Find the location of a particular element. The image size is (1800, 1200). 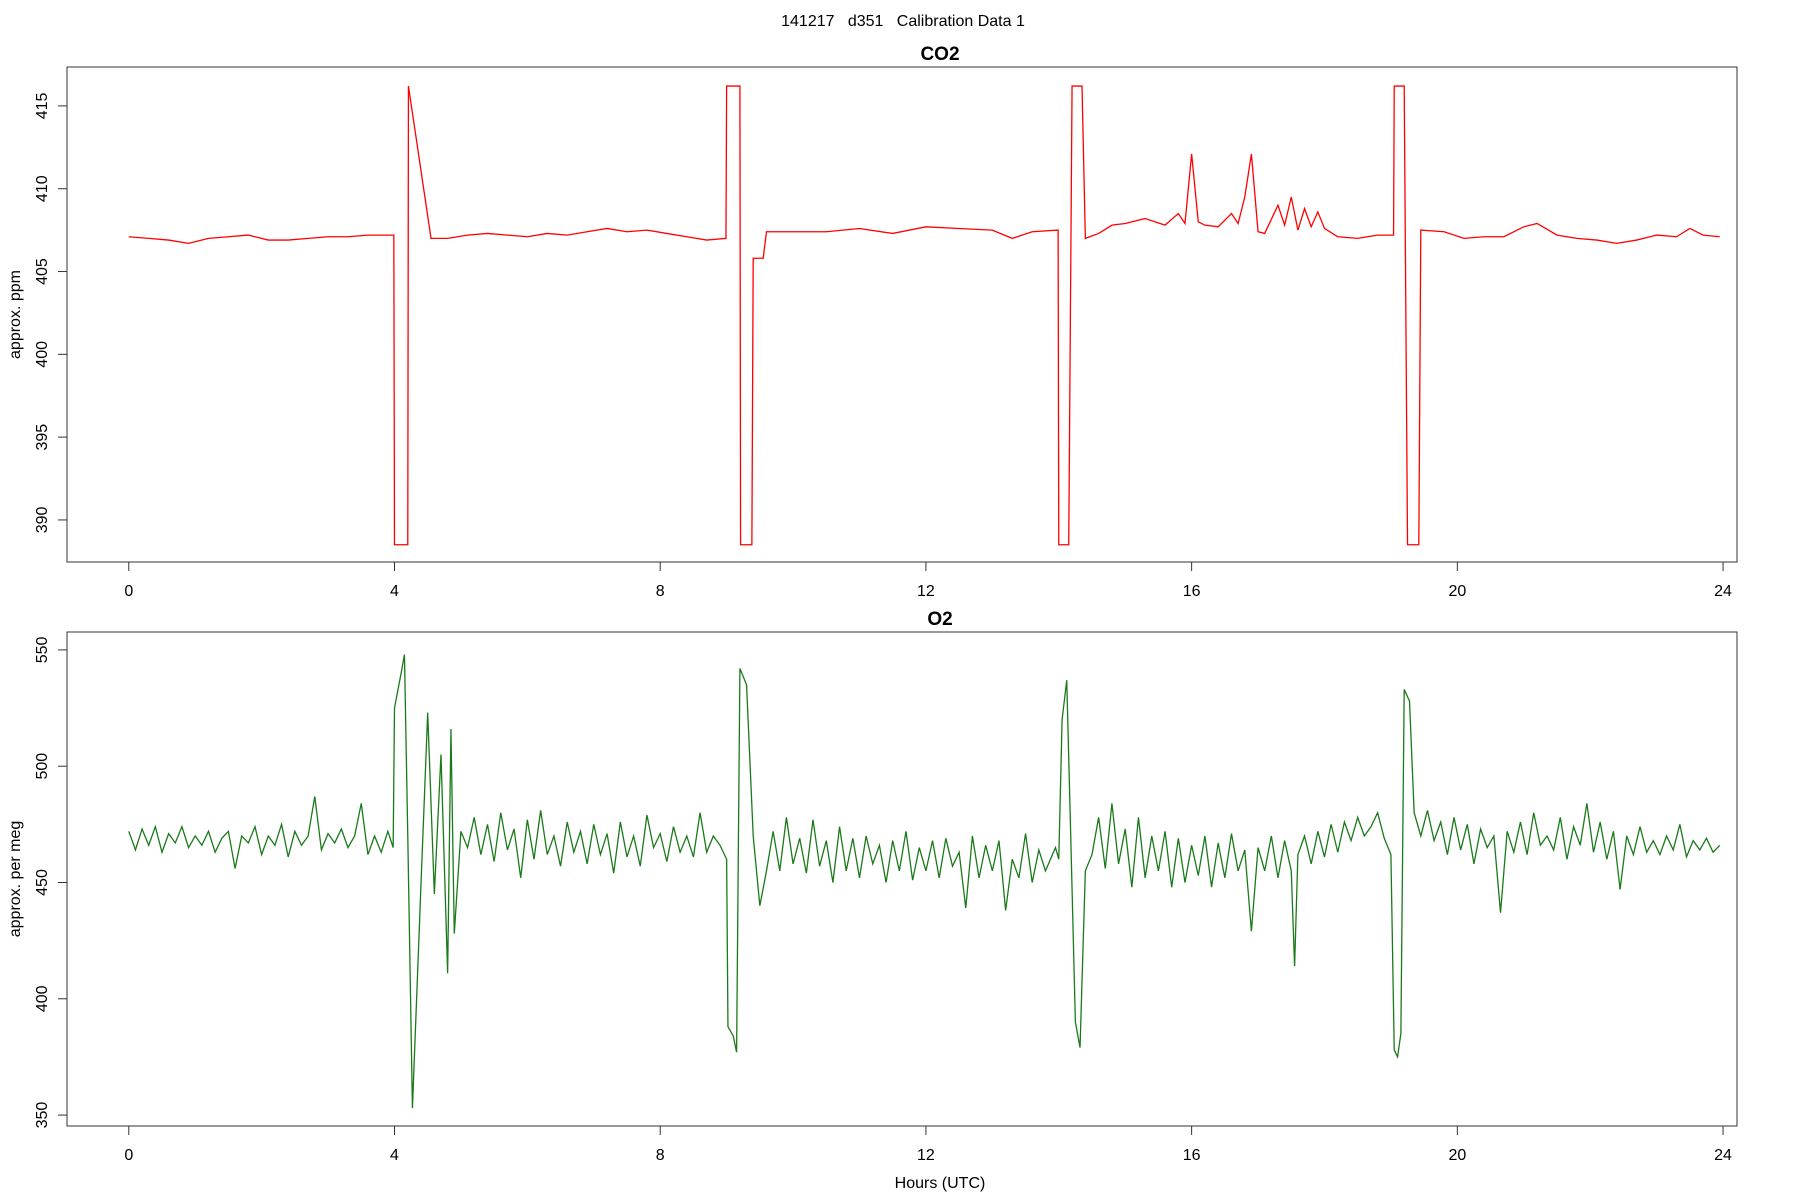

y-tick-label: 390 is located at coordinates (42, 519).